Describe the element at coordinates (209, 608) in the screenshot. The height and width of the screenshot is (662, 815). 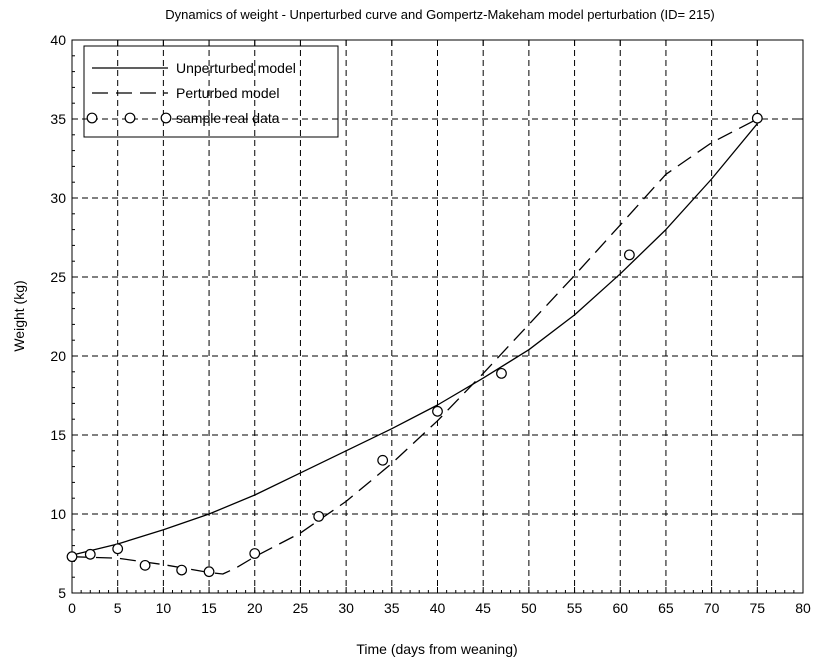
I see `x-tick-label: 15` at that location.